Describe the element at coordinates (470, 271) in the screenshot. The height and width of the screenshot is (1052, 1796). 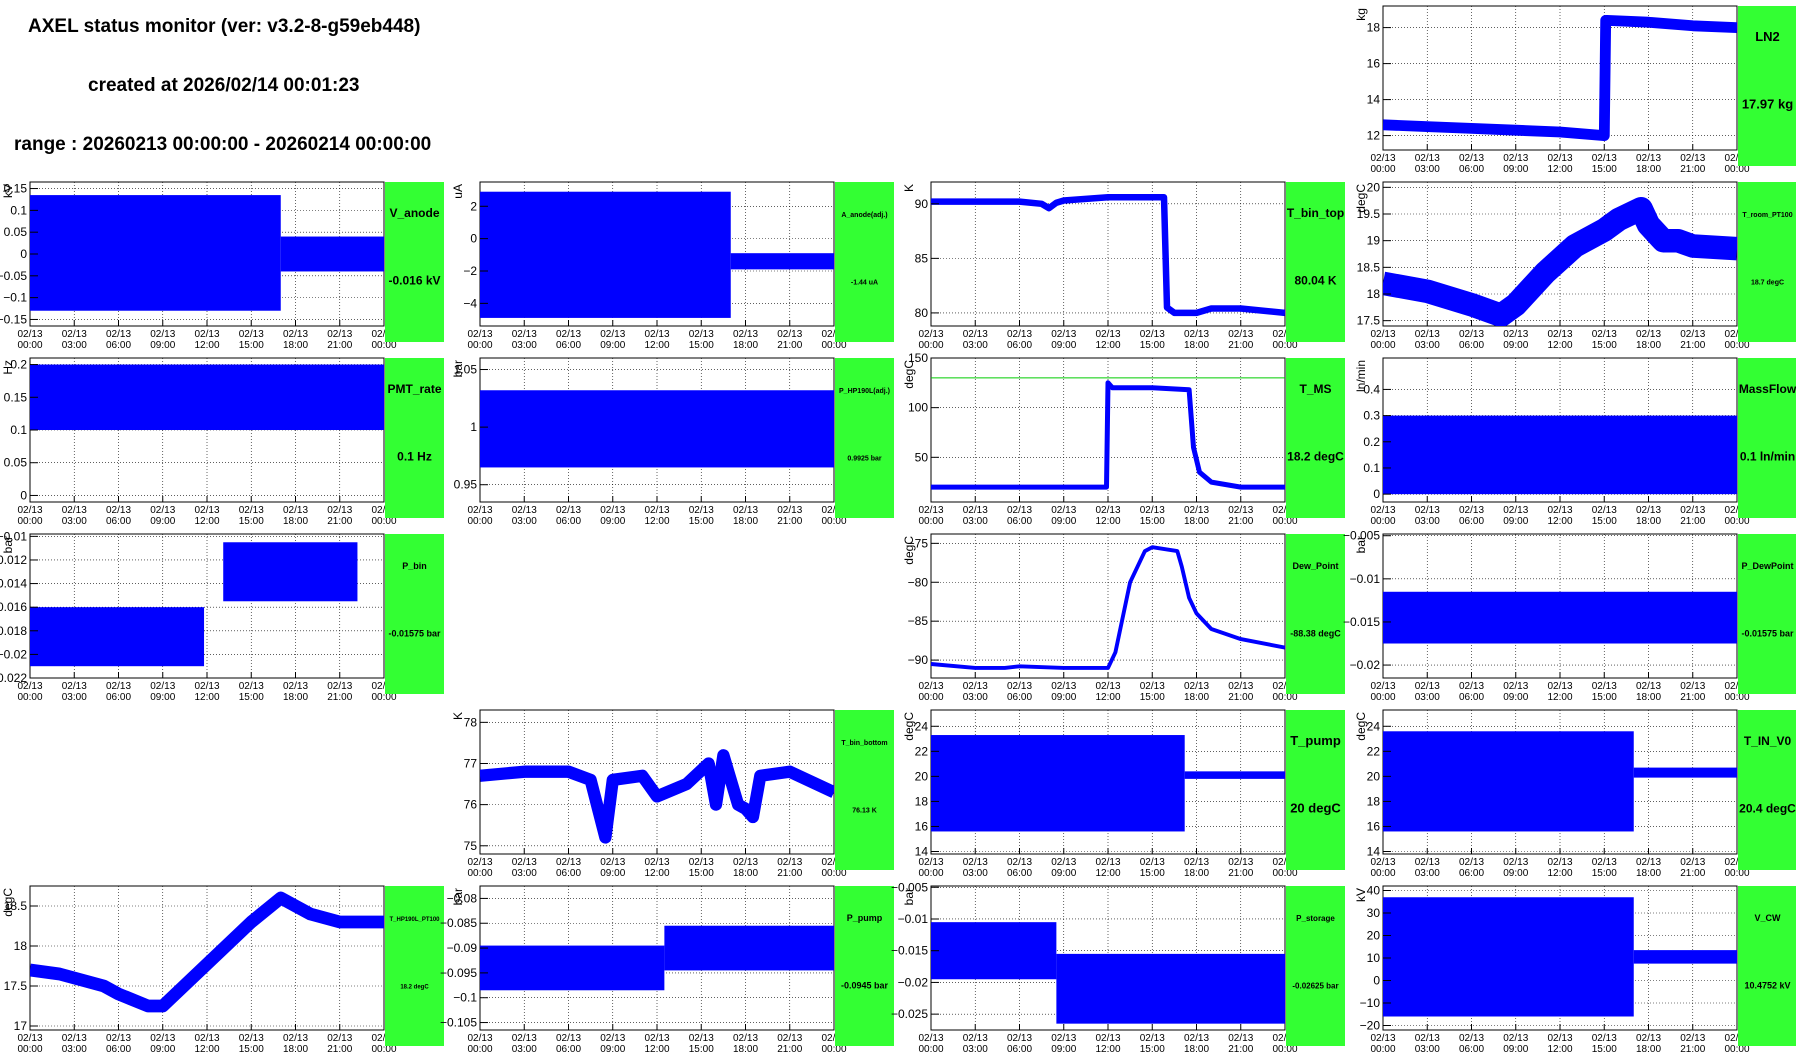
I see `y-tick-label: −2` at that location.